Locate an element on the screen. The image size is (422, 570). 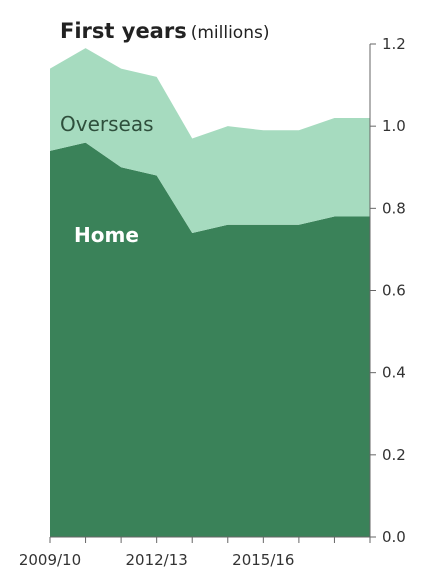
y-tick-label: 0.6 is located at coordinates (394, 291).